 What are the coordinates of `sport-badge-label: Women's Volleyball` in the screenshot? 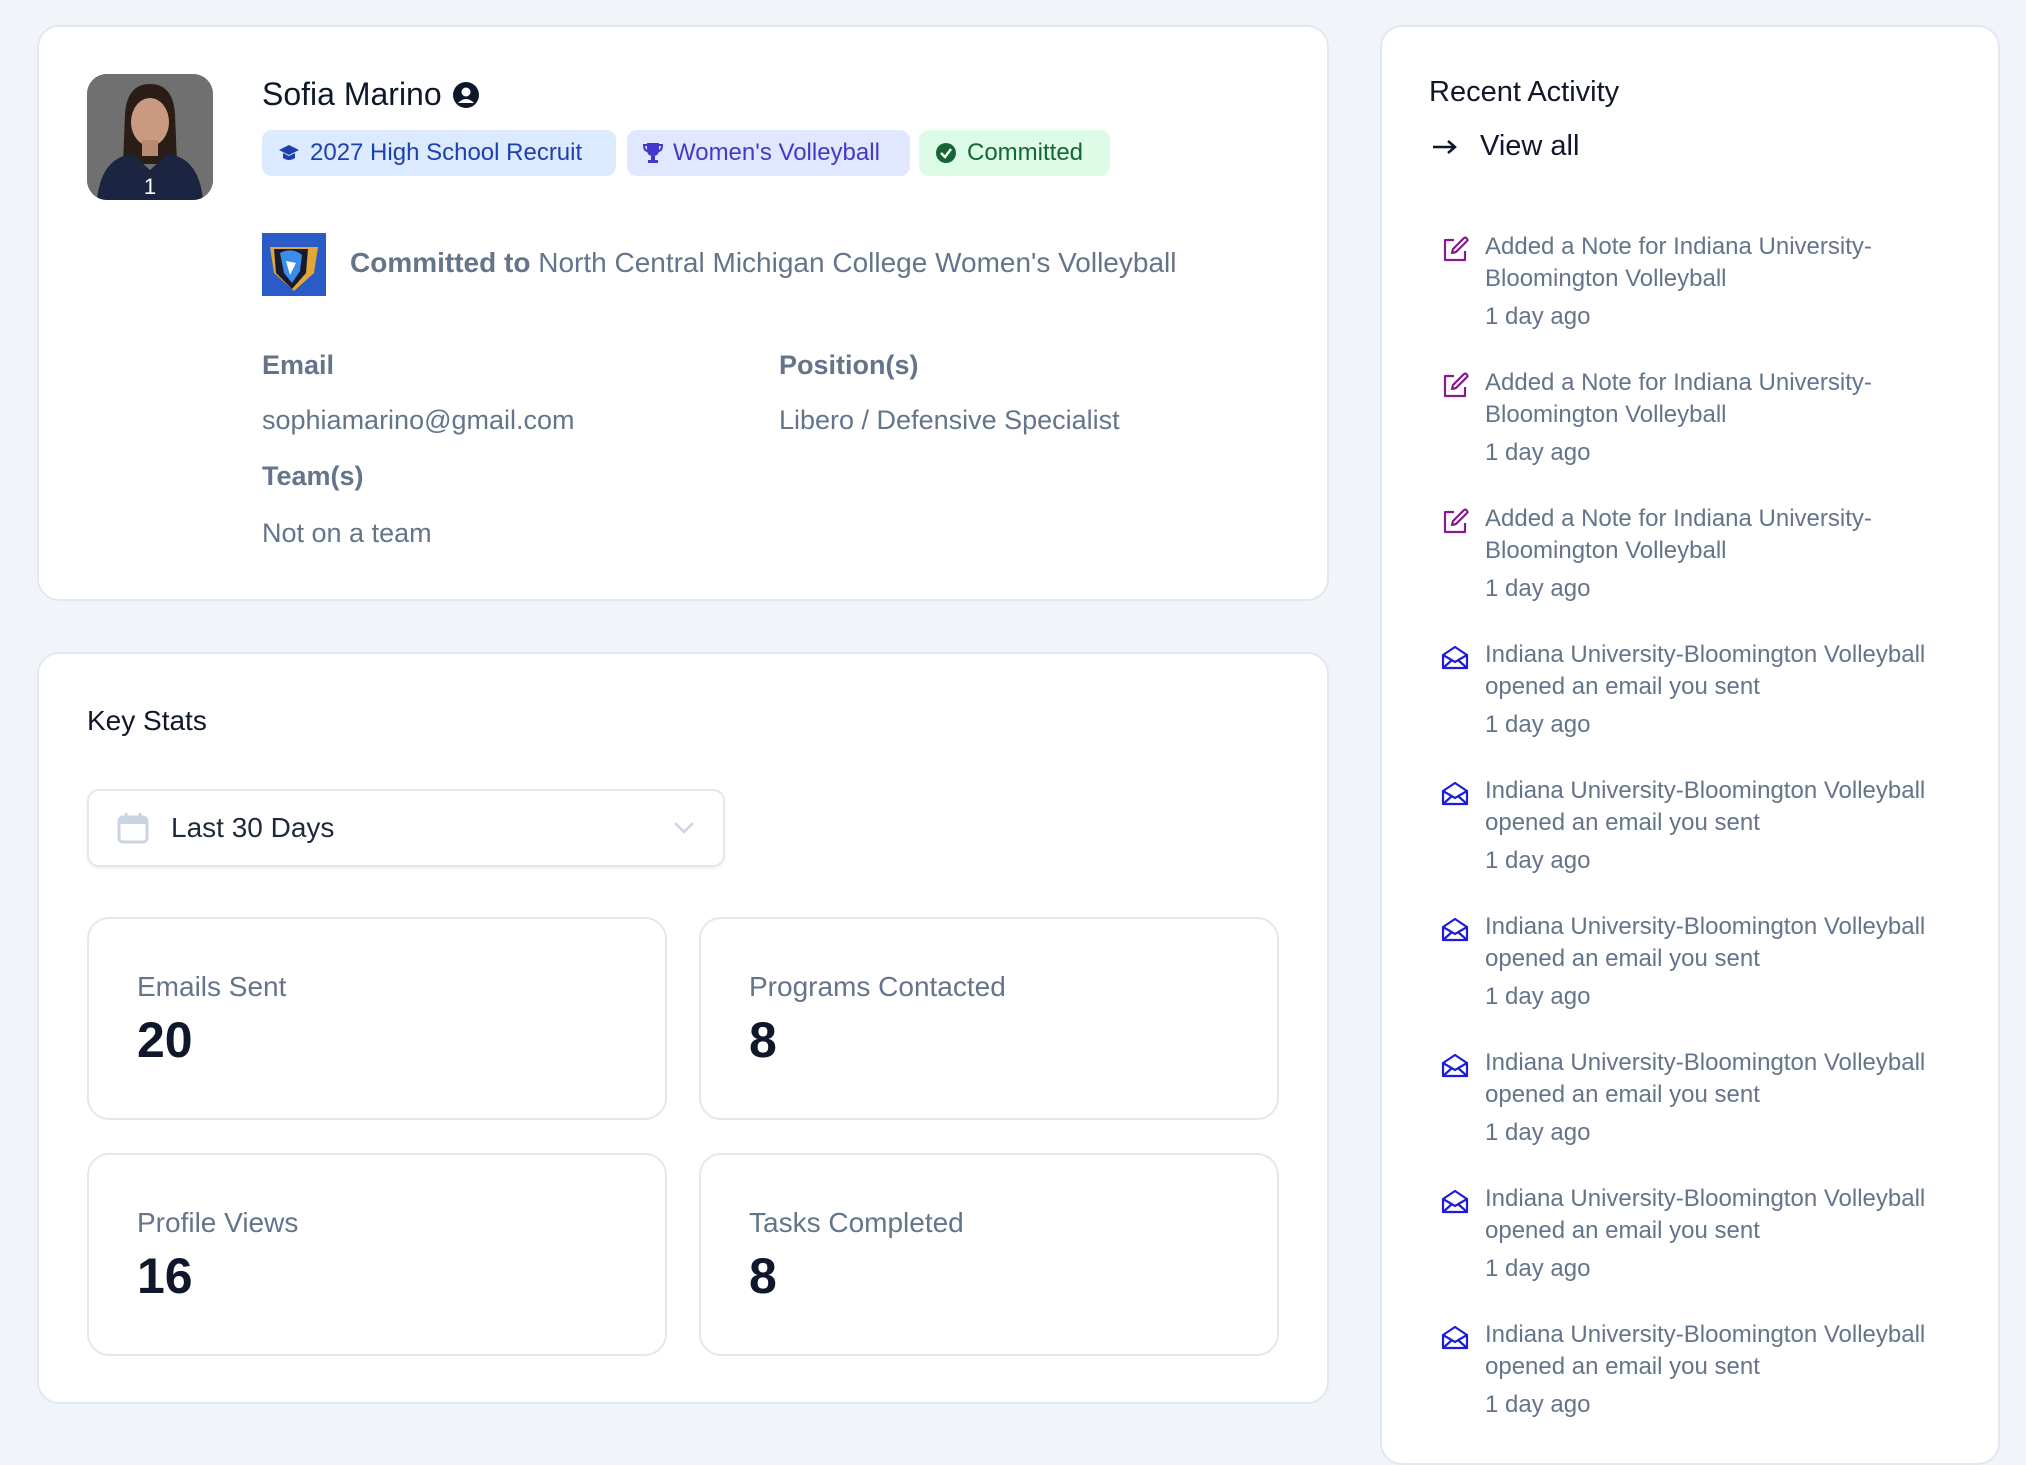 It's located at (776, 152).